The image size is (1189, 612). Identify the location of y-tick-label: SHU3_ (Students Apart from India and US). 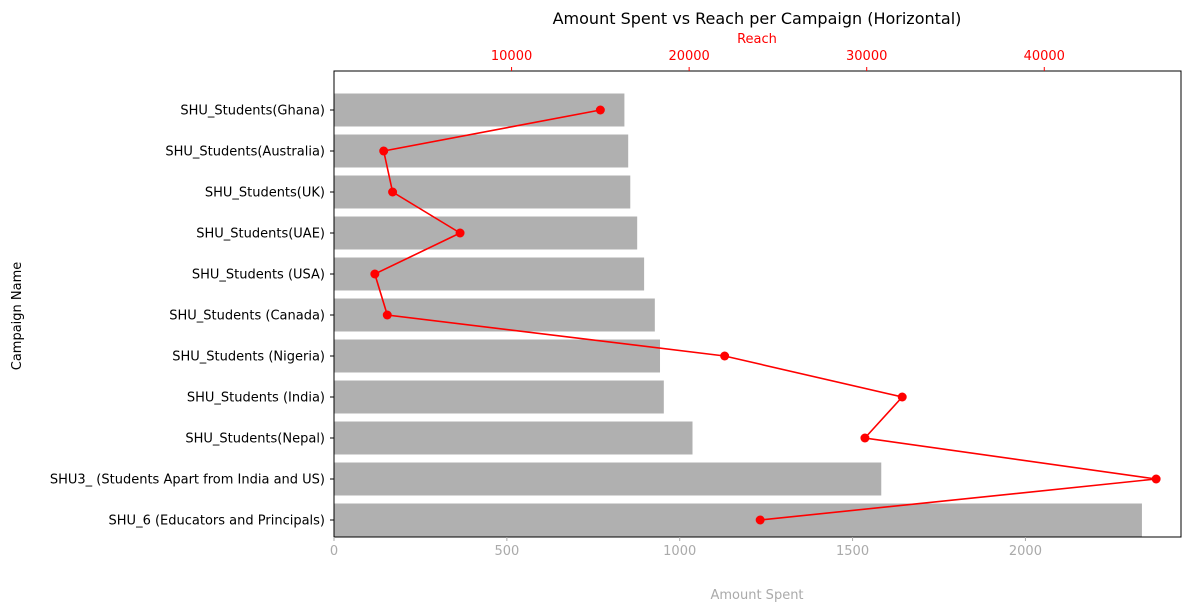
(187, 480).